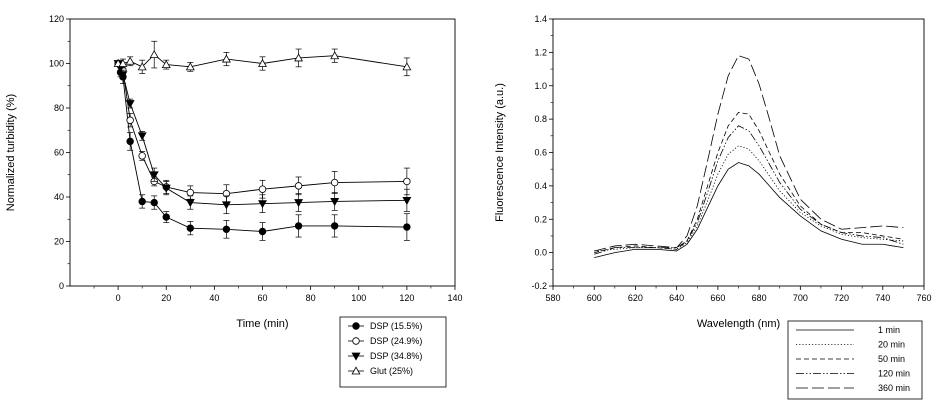  What do you see at coordinates (59, 108) in the screenshot?
I see `y-tick-label: 80` at bounding box center [59, 108].